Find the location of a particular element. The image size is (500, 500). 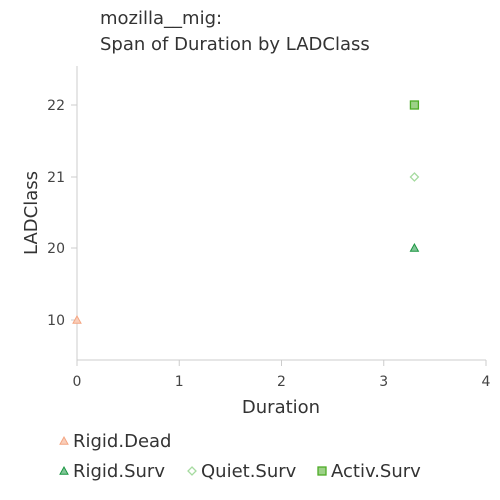

y-axis-label: LADClass is located at coordinates (31, 213).